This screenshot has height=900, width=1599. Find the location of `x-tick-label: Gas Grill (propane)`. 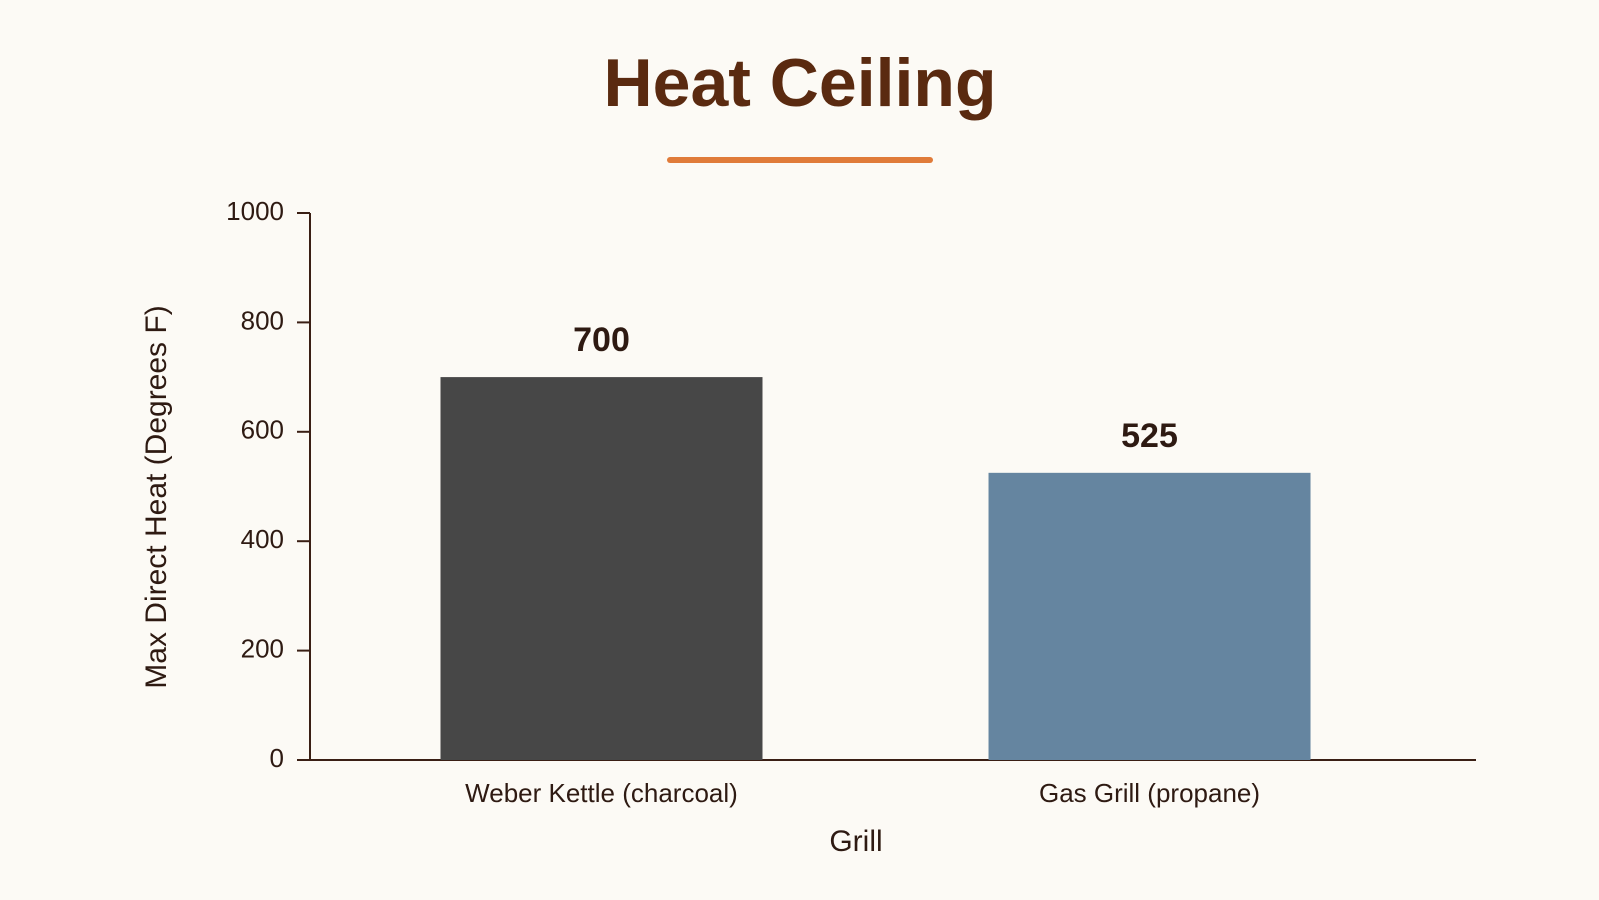

x-tick-label: Gas Grill (propane) is located at coordinates (1149, 793).